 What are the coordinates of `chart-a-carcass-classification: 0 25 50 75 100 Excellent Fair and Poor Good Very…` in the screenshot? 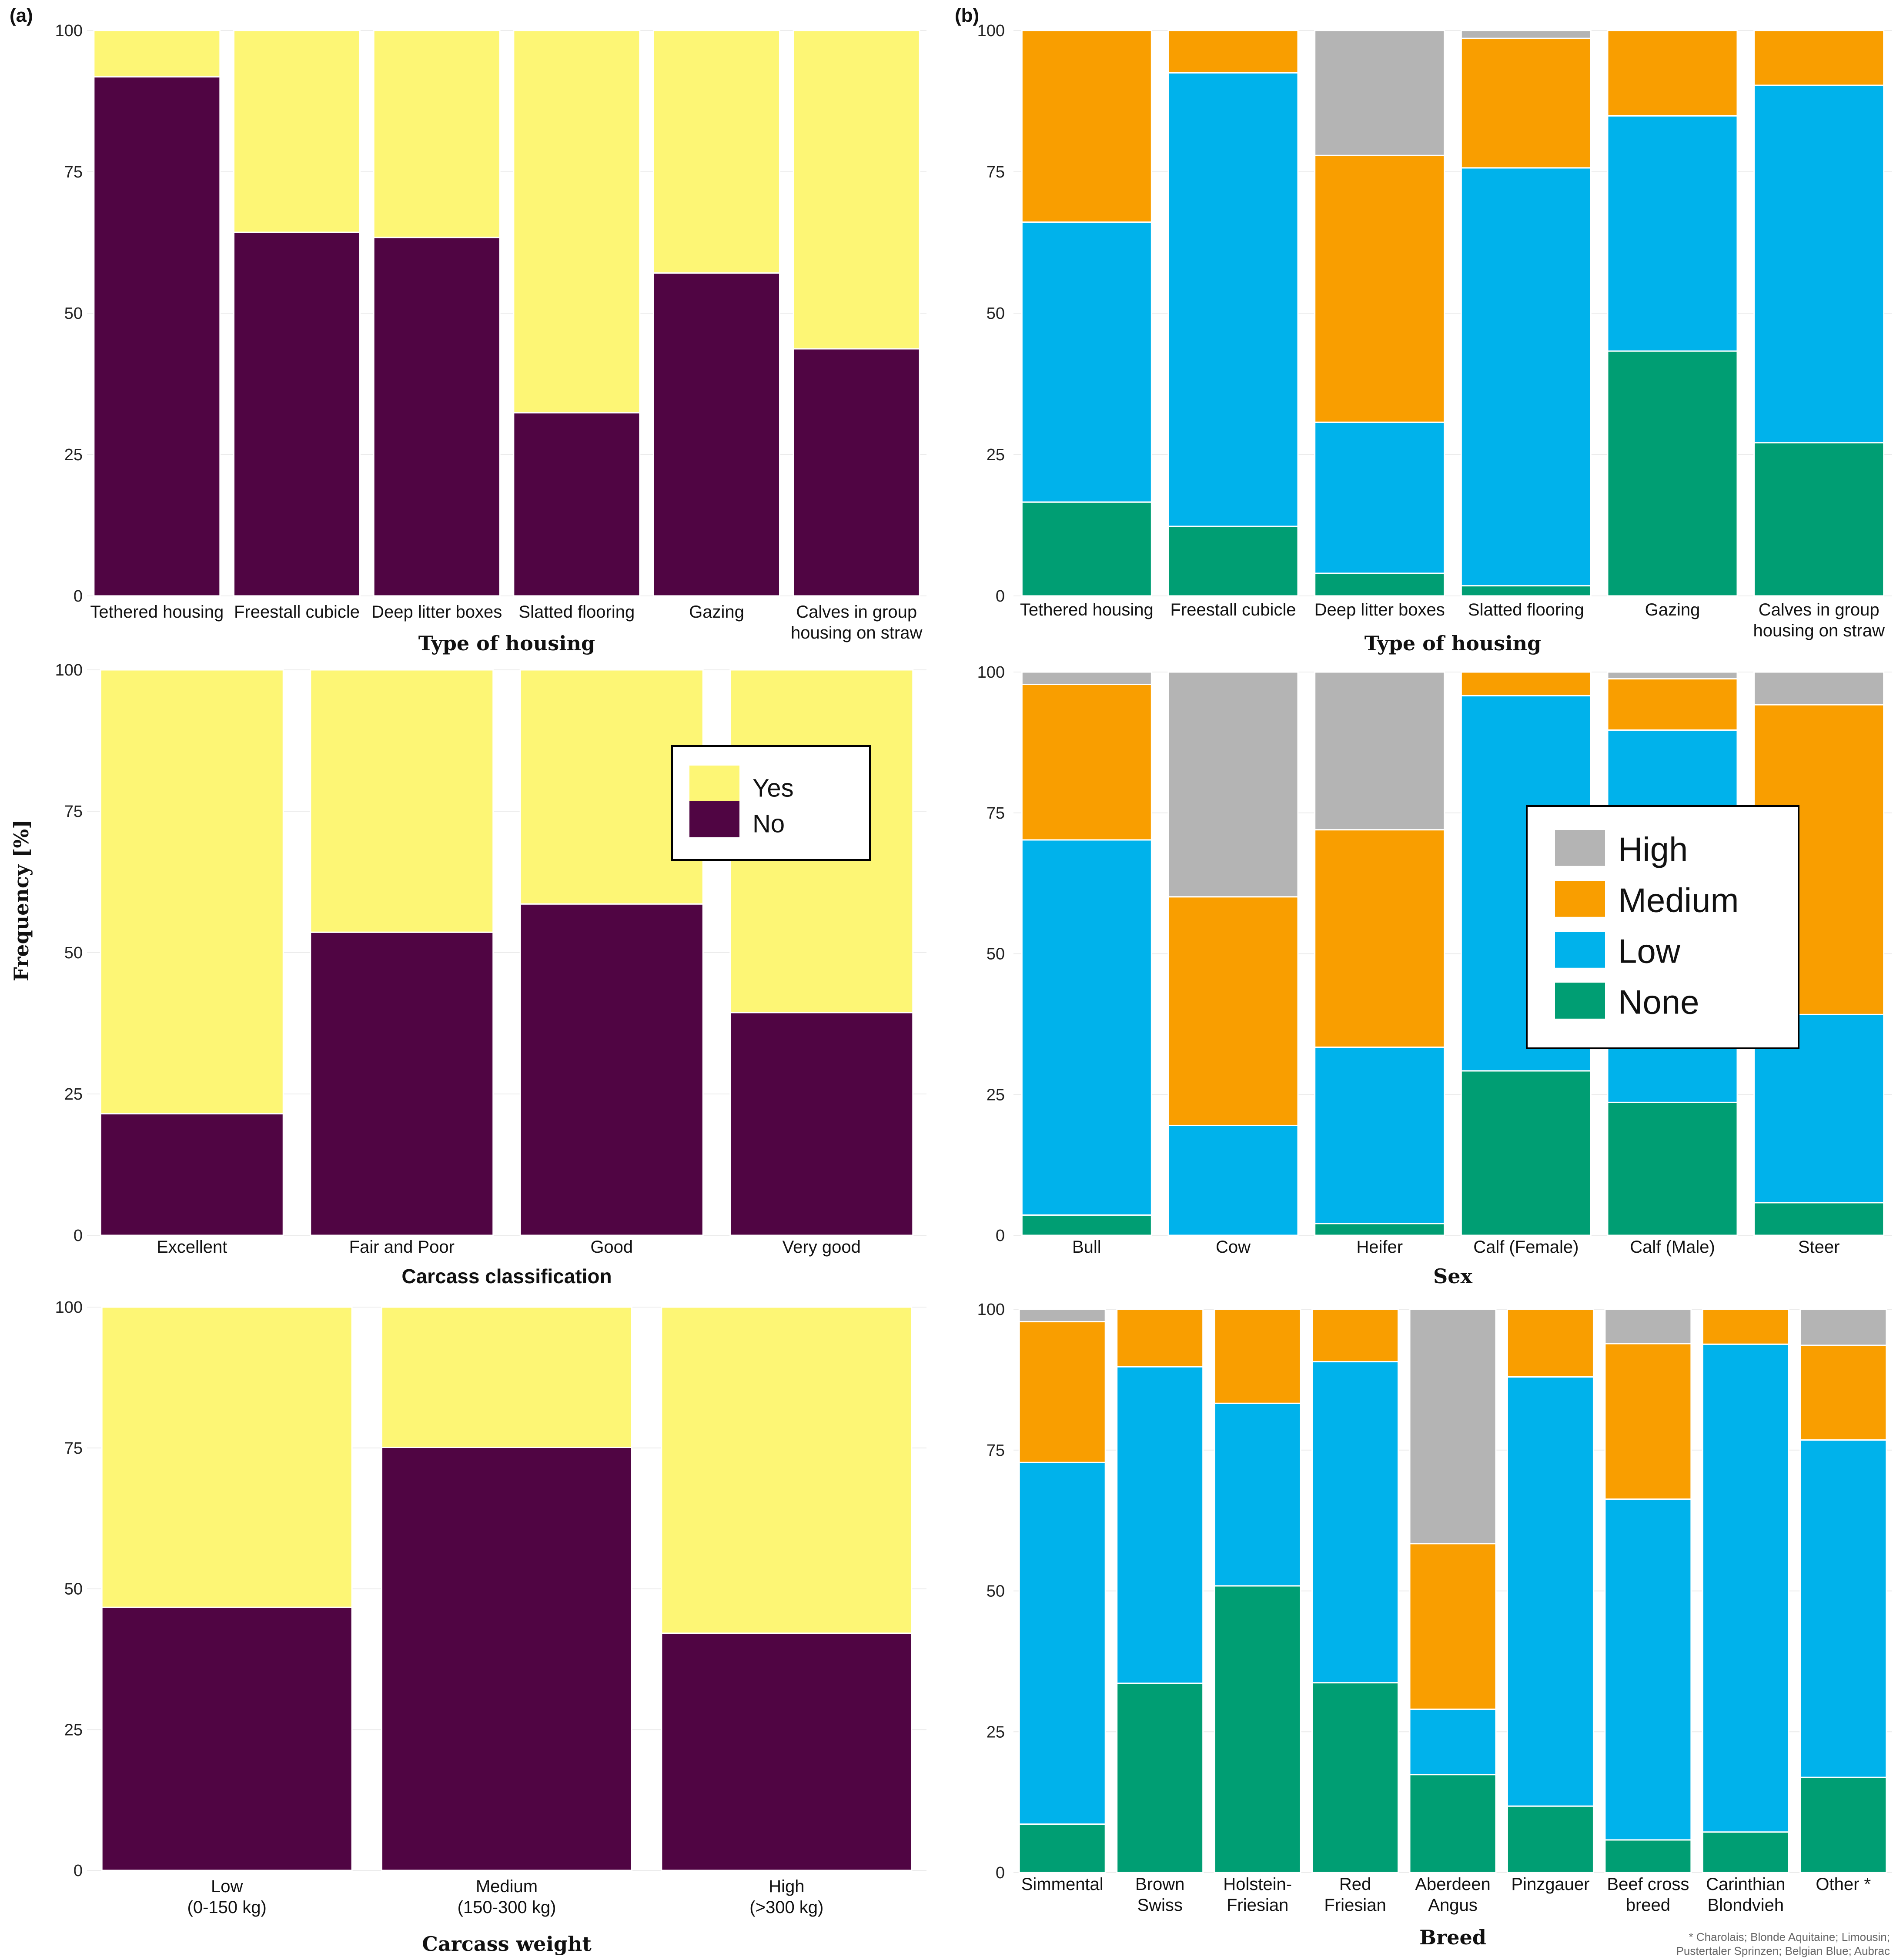 It's located at (490, 975).